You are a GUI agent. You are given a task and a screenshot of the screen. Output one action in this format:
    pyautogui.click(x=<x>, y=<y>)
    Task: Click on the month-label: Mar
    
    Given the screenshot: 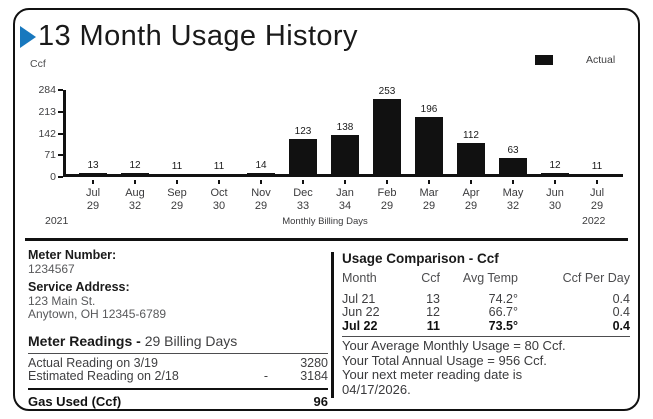 What is the action you would take?
    pyautogui.click(x=429, y=193)
    